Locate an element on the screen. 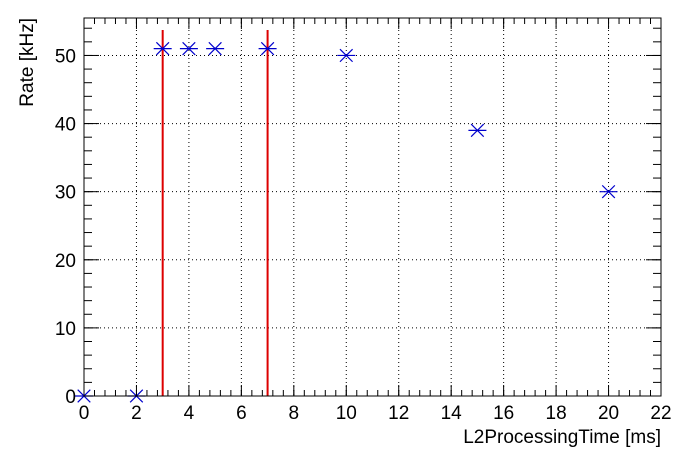 The width and height of the screenshot is (696, 472). y-tick-label: 0 is located at coordinates (70, 397).